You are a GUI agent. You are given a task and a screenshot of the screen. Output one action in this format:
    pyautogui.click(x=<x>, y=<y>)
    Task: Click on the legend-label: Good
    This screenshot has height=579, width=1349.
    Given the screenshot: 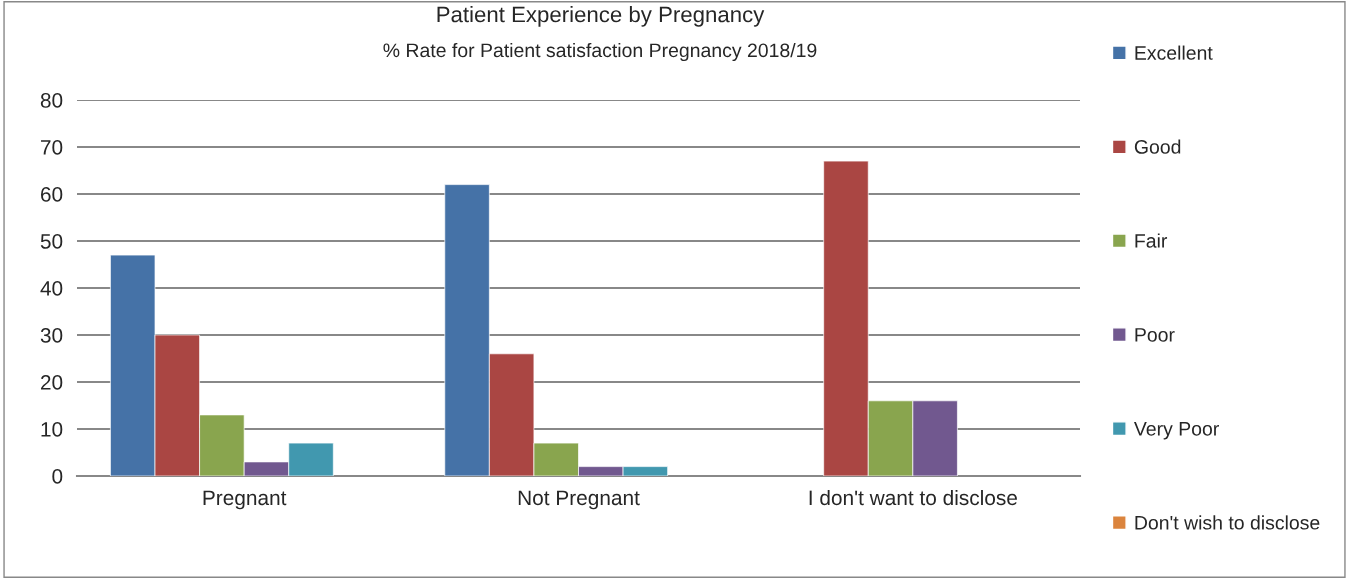 What is the action you would take?
    pyautogui.click(x=1157, y=146)
    